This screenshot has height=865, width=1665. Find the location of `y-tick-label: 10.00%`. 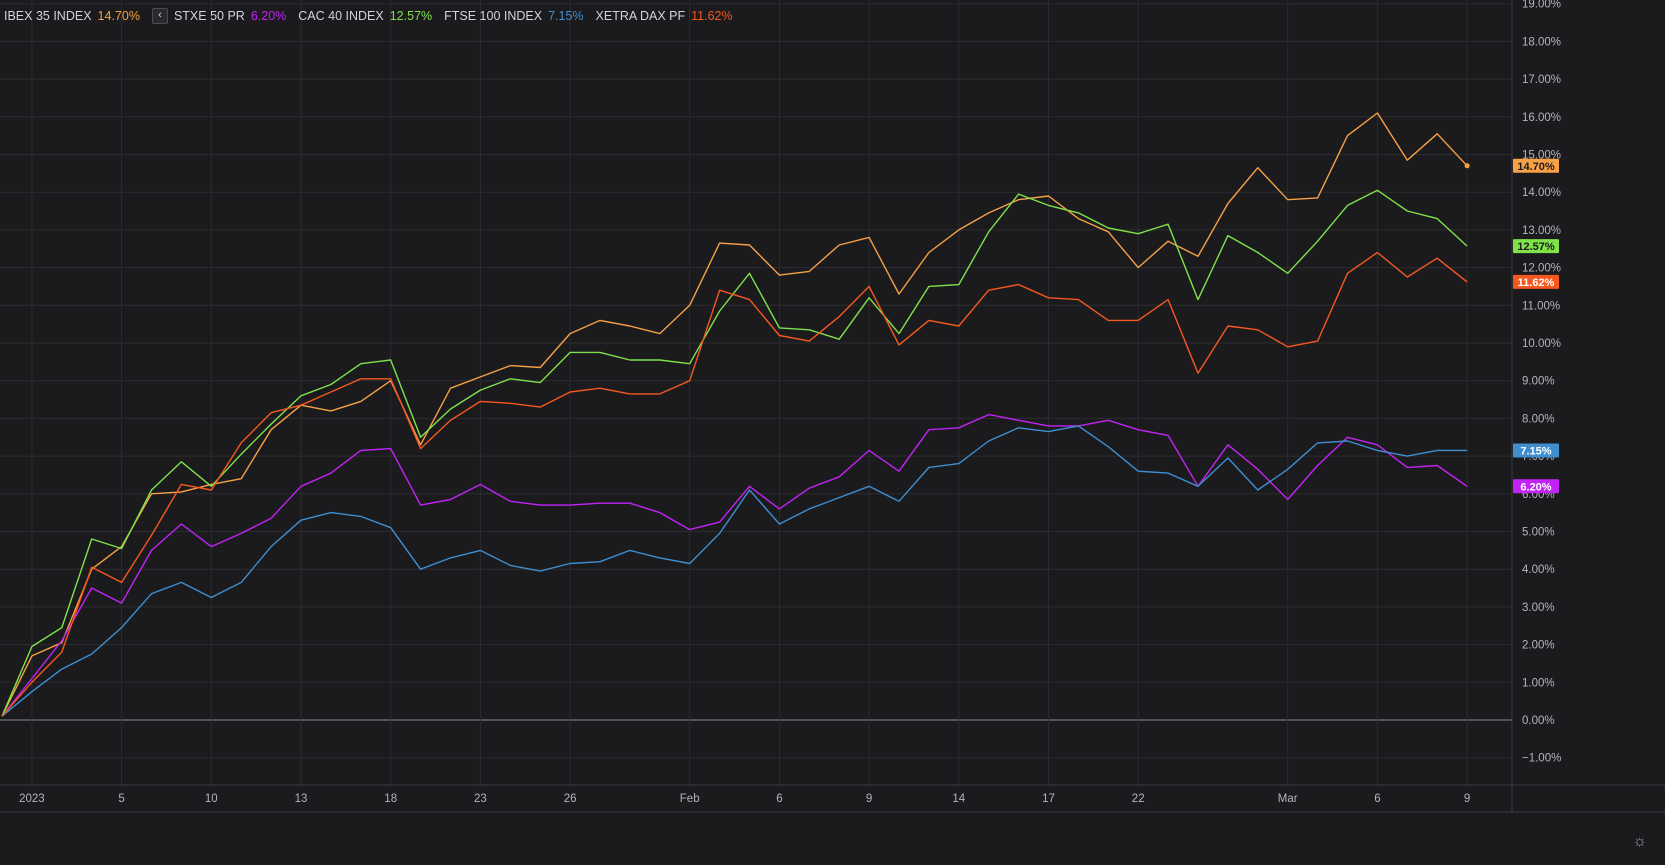

y-tick-label: 10.00% is located at coordinates (1541, 344).